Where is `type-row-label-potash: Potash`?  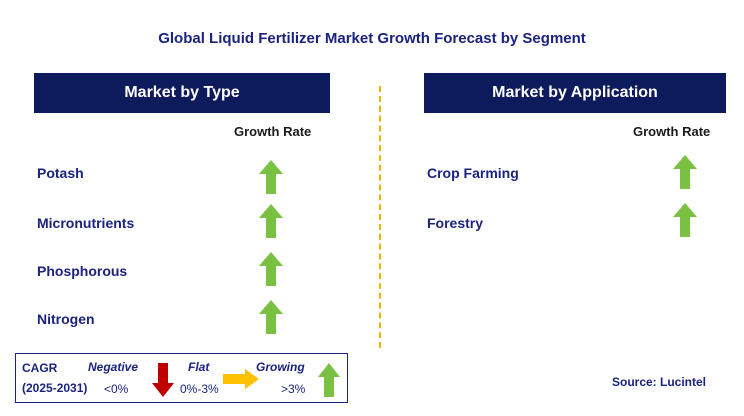
type-row-label-potash: Potash is located at coordinates (60, 173).